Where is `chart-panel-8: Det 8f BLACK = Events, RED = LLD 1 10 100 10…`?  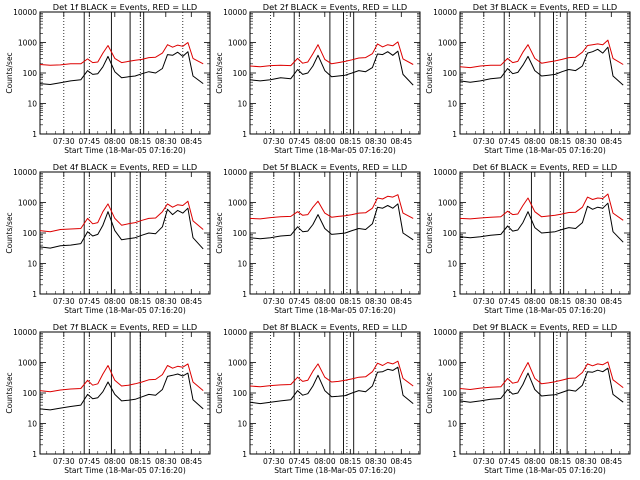 chart-panel-8: Det 8f BLACK = Events, RED = LLD 1 10 100 10… is located at coordinates (318, 398).